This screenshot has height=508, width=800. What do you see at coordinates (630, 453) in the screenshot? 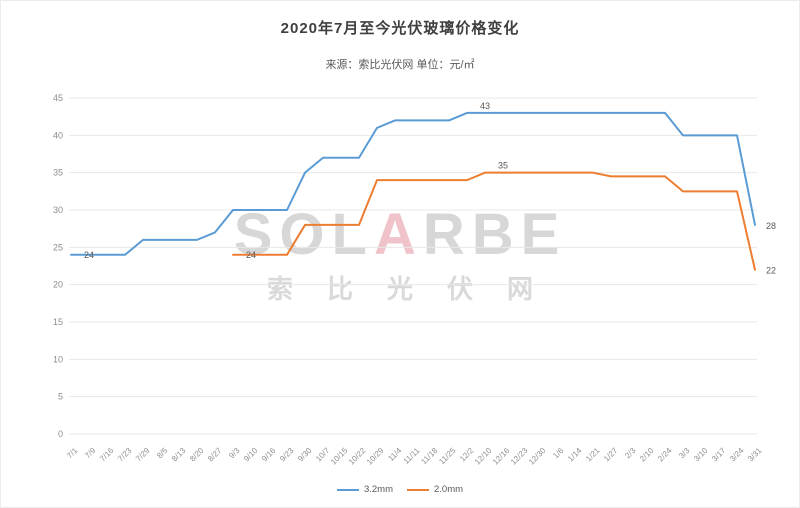
I see `x-tick-label: 2/3` at bounding box center [630, 453].